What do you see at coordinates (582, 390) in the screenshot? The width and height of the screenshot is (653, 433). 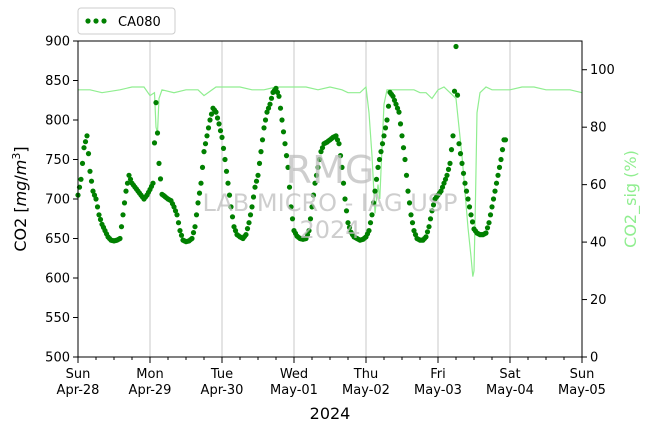 I see `x-tick-label-date: May-05` at bounding box center [582, 390].